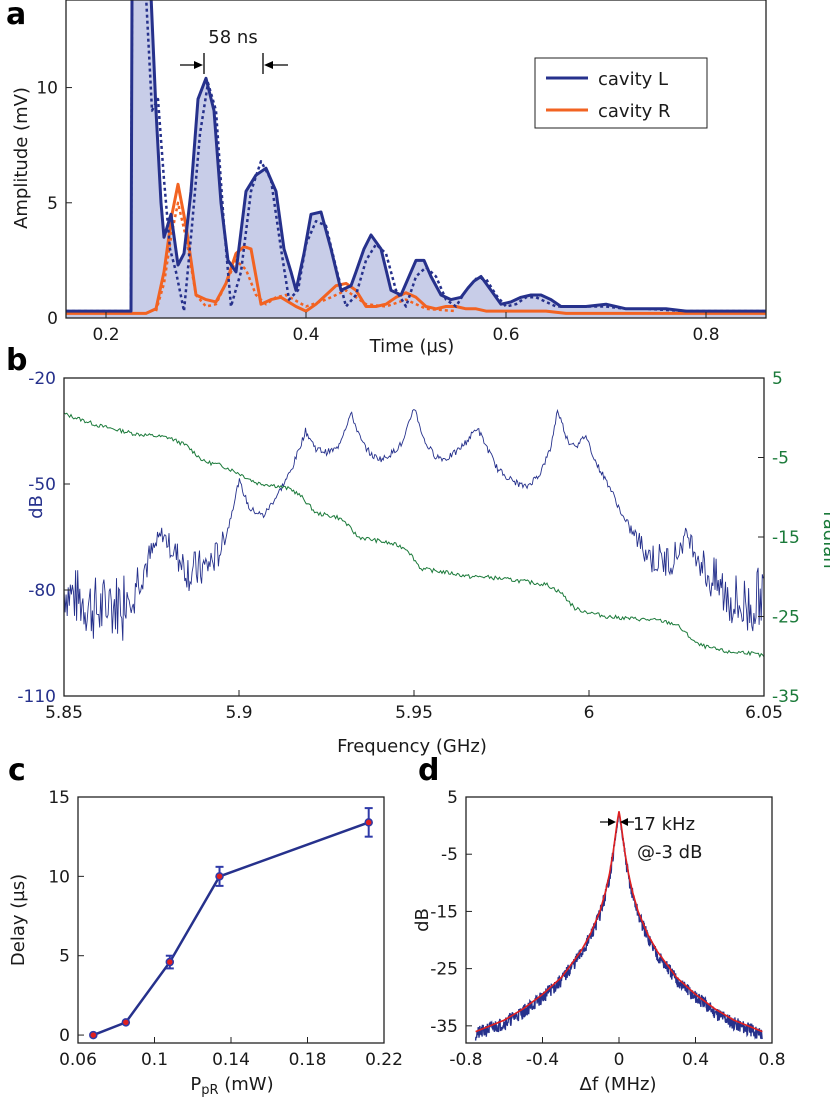  Describe the element at coordinates (16, 16) in the screenshot. I see `panel-label-a: a` at that location.